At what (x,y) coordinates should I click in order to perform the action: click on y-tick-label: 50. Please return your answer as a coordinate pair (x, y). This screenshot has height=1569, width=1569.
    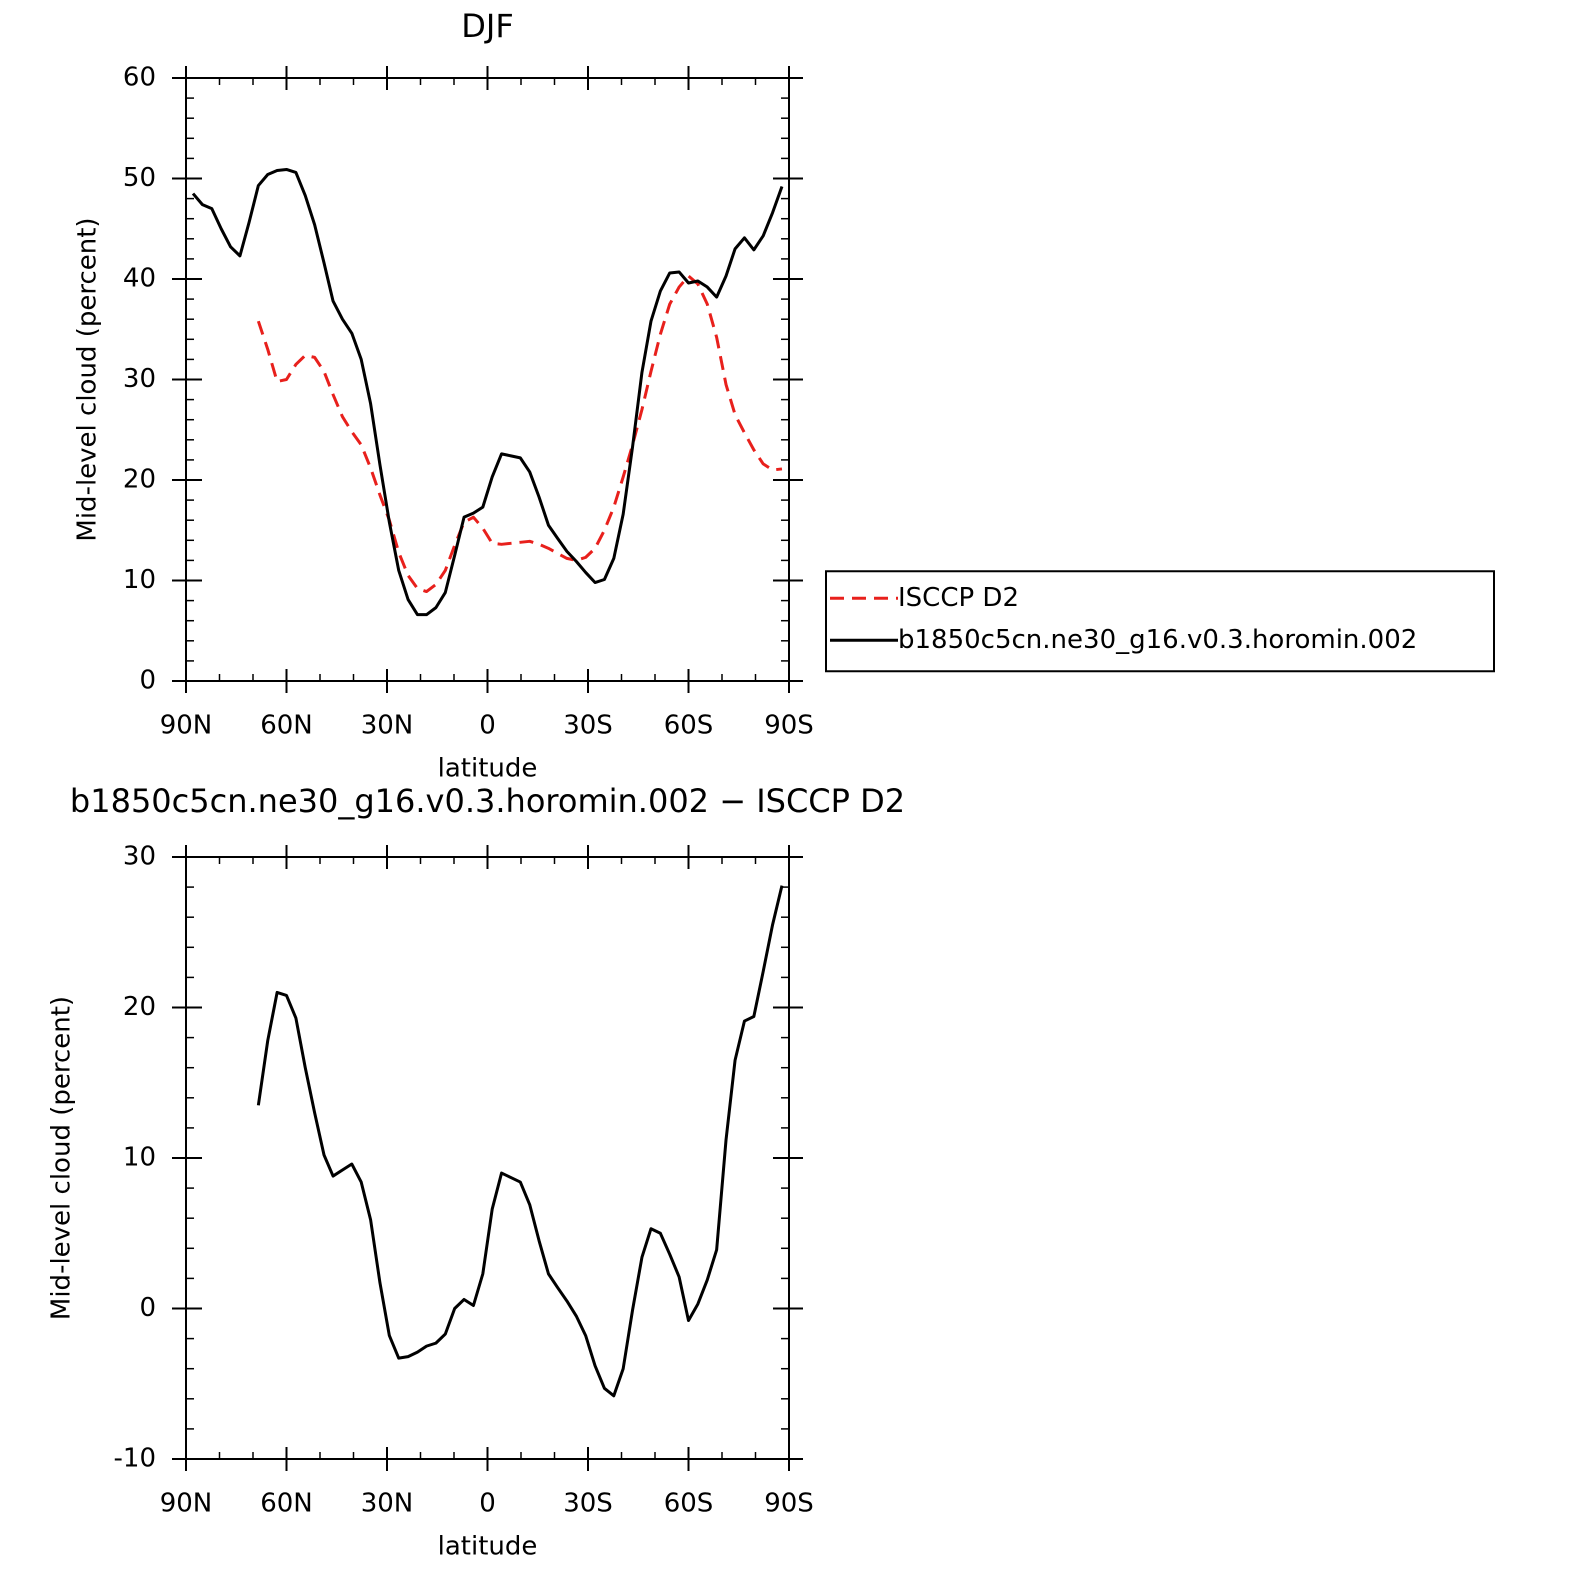
    Looking at the image, I should click on (139, 178).